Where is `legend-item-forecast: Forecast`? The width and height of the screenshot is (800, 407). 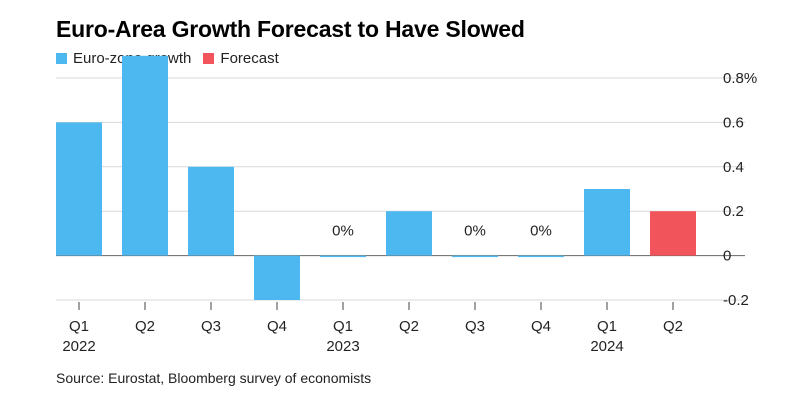
legend-item-forecast: Forecast is located at coordinates (241, 58).